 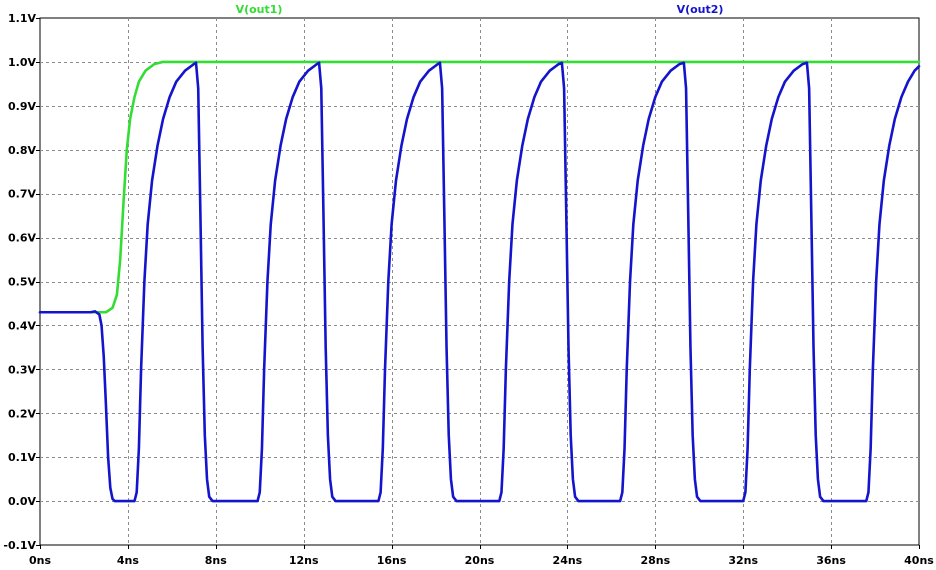 I want to click on x-tick-label: 28ns, so click(x=655, y=560).